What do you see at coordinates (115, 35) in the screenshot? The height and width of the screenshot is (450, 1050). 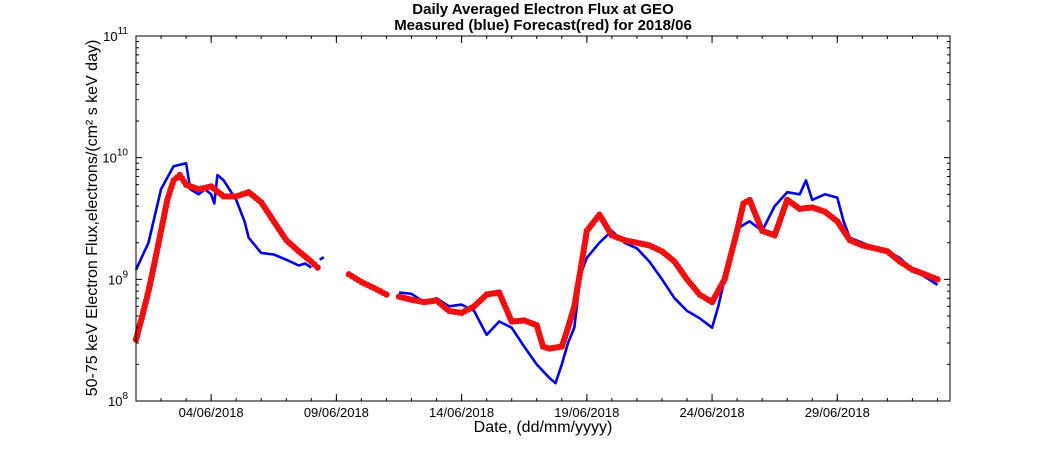 I see `y-tick-label: 10¹¹` at bounding box center [115, 35].